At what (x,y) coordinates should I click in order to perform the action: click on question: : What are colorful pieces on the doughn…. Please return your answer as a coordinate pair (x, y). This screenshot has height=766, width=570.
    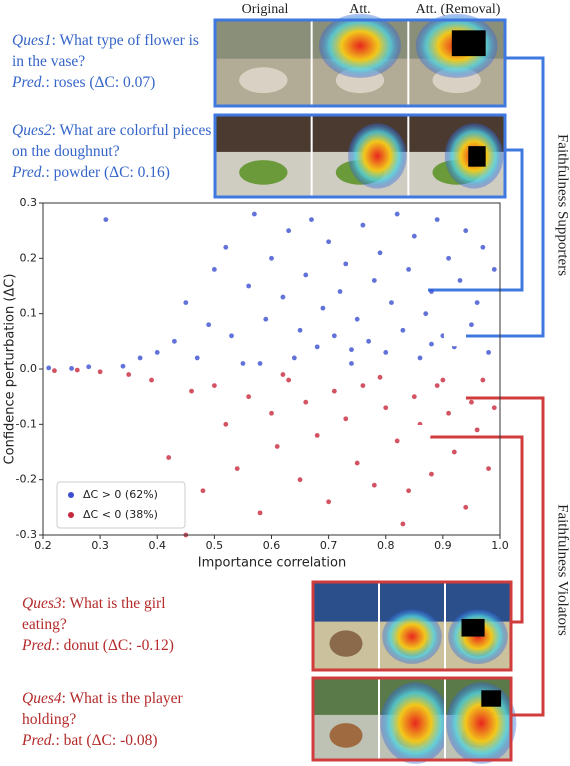
    Looking at the image, I should click on (112, 141).